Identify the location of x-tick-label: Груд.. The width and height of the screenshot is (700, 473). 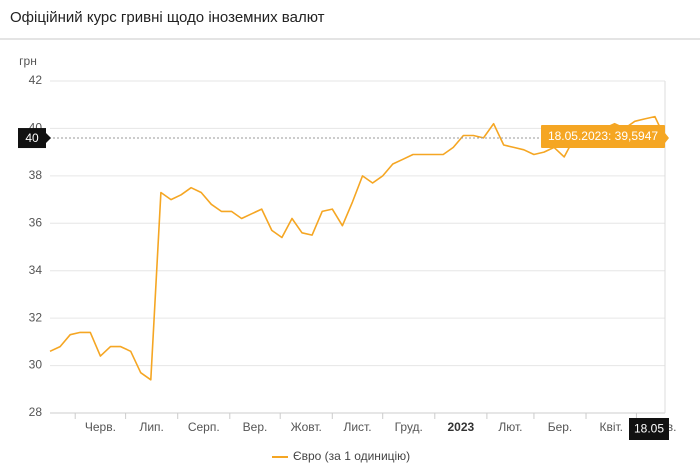
(409, 427).